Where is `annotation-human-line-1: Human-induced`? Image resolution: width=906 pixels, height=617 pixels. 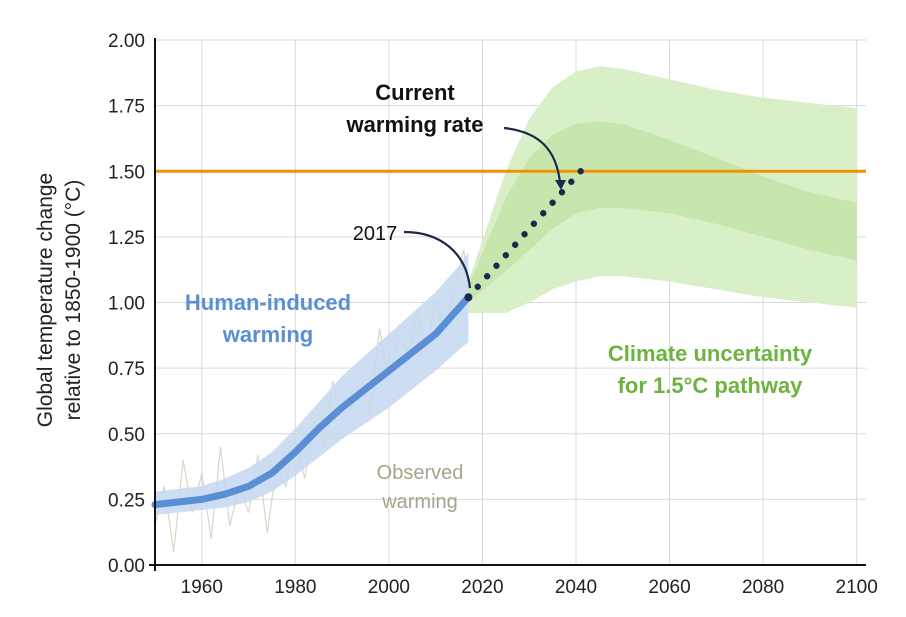 annotation-human-line-1: Human-induced is located at coordinates (268, 302).